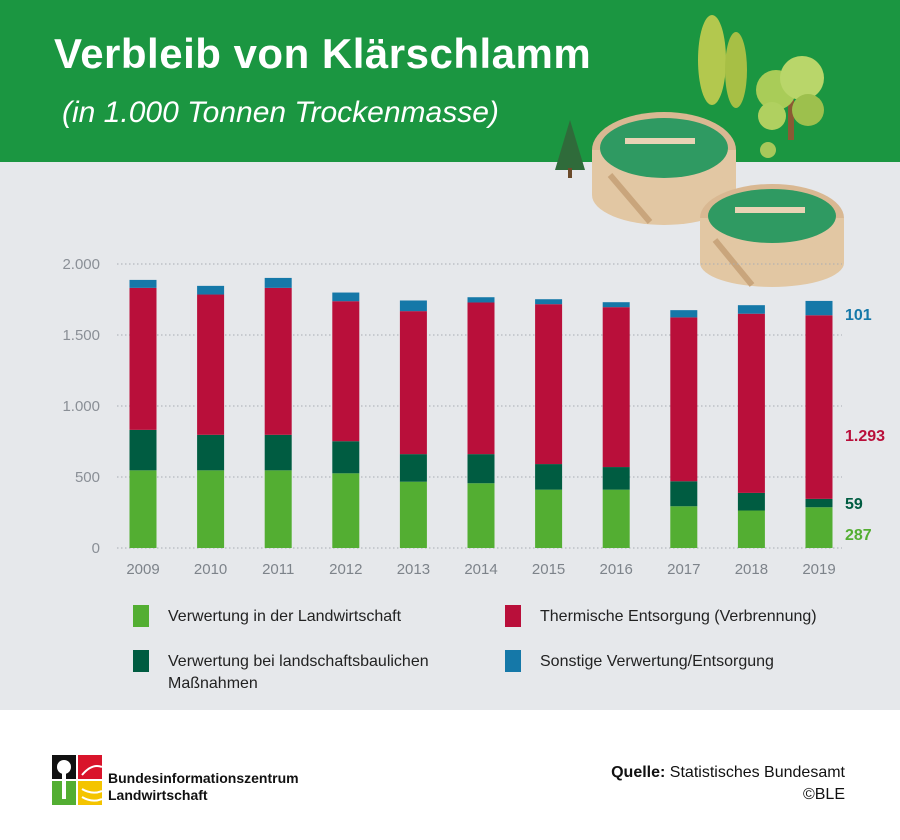  I want to click on x-tick-label: 2010, so click(210, 569).